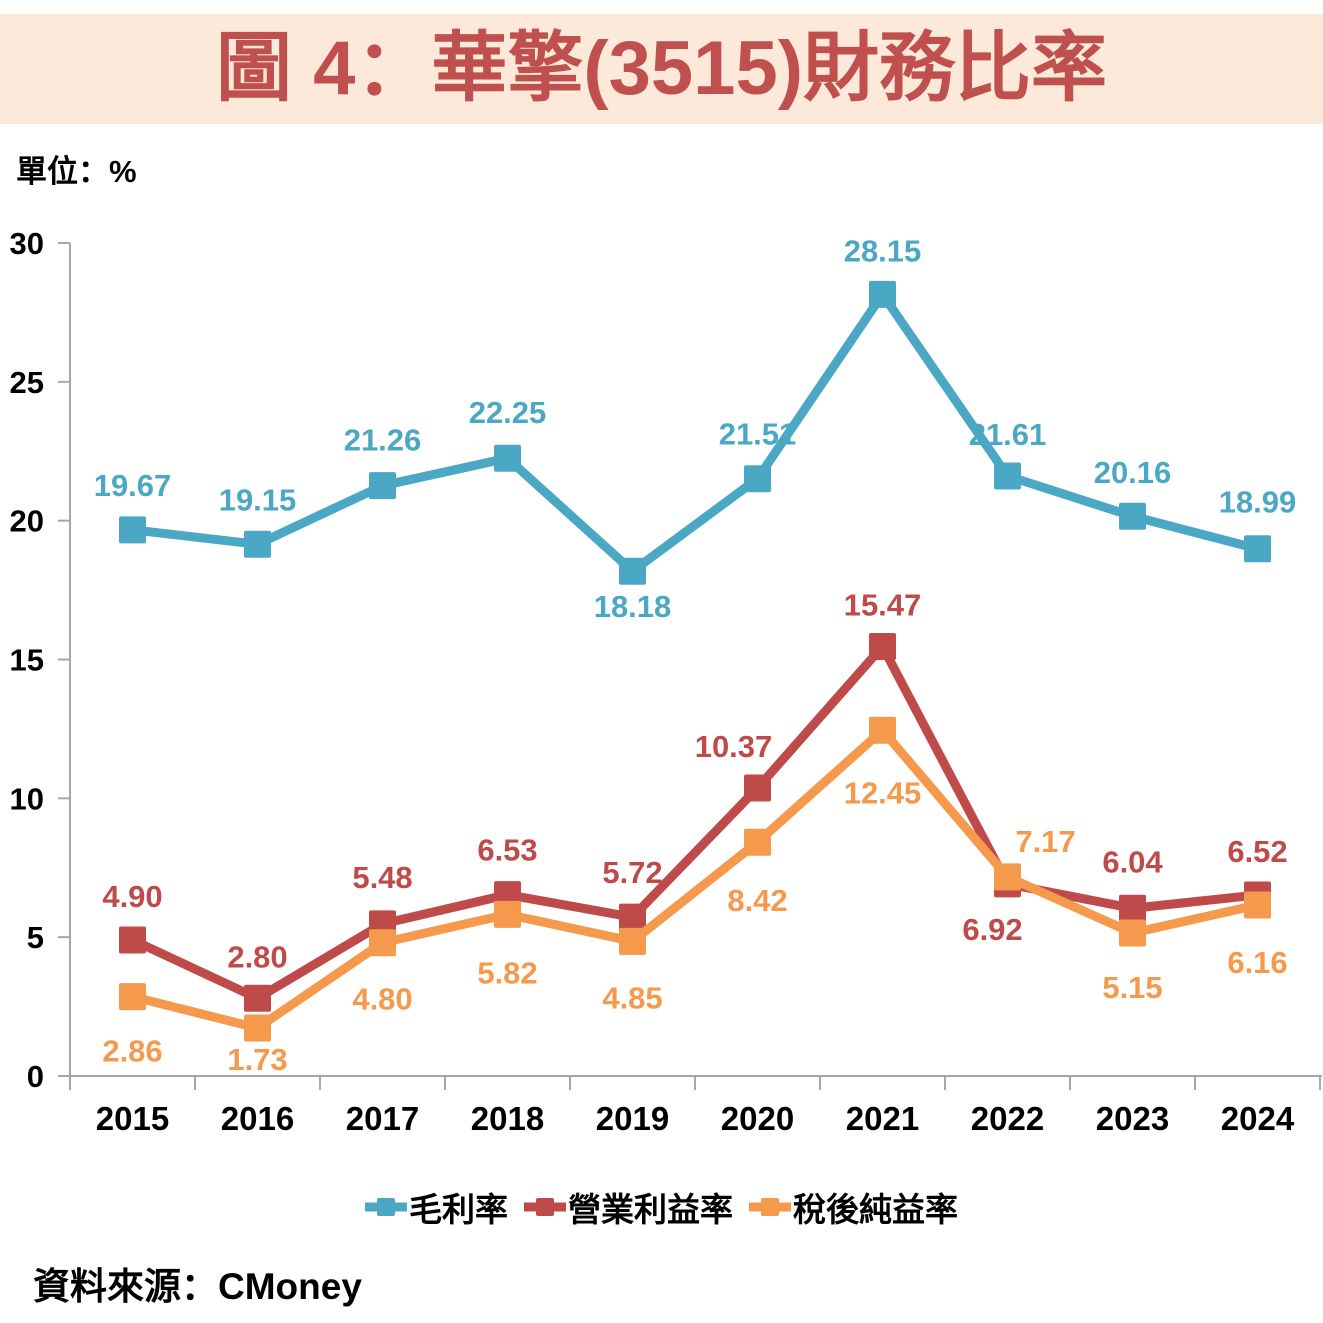 The image size is (1323, 1323). I want to click on legend-item-gross-margin: 毛利率, so click(436, 1207).